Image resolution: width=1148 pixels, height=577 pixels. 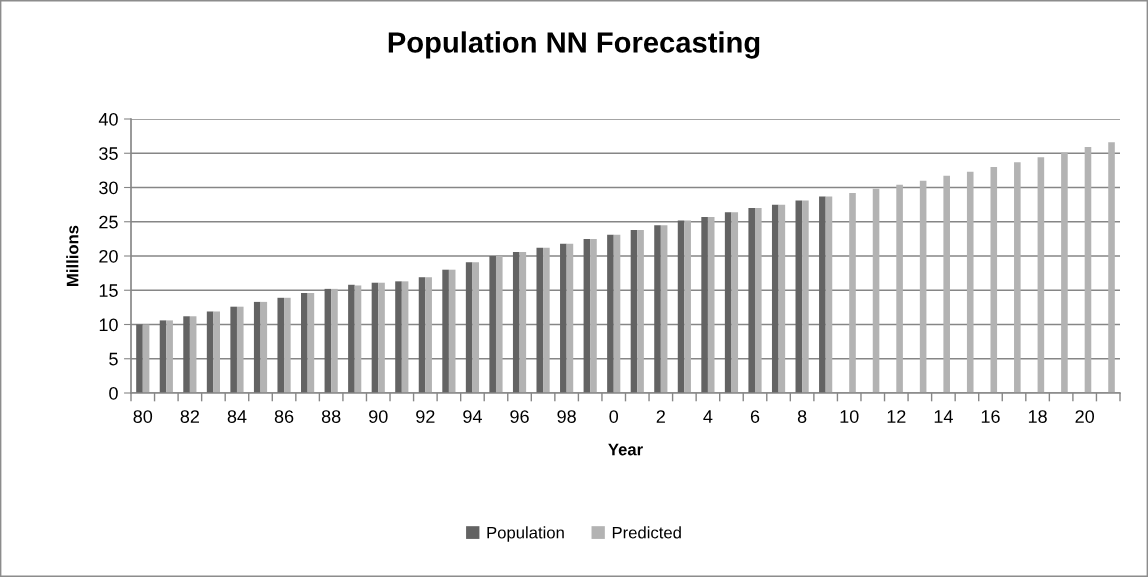 I want to click on x-tick-label: 8, so click(x=802, y=416).